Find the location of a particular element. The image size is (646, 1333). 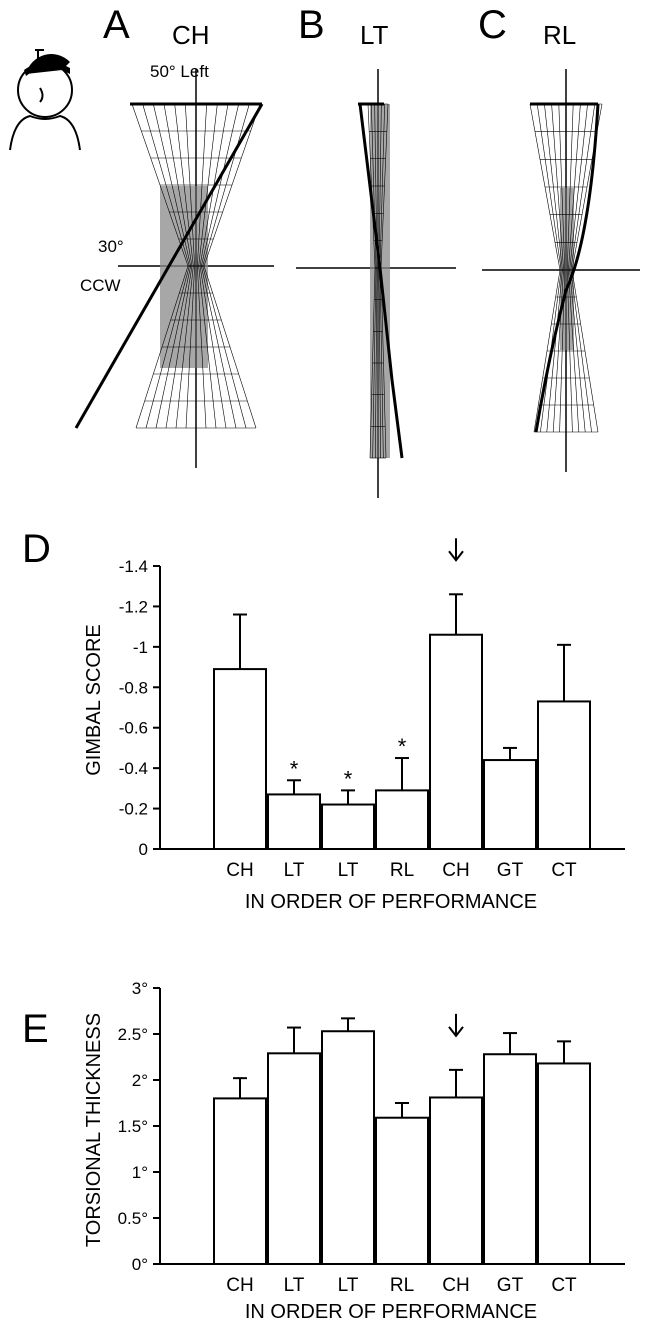

torsion-pattern-a is located at coordinates (174, 268).